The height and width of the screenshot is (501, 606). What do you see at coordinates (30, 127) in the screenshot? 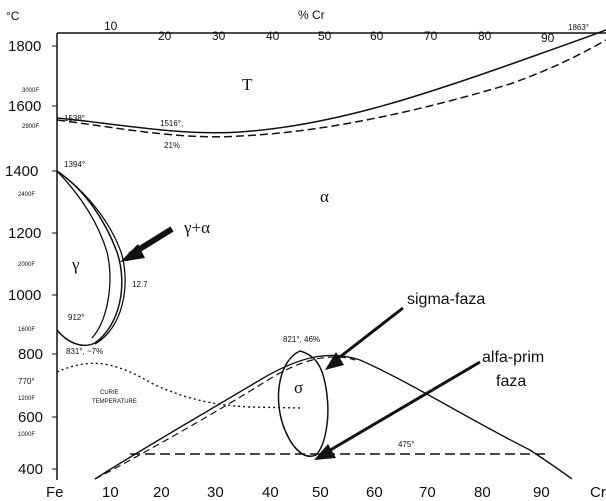
I see `y-tick-f-label: 2800F` at bounding box center [30, 127].